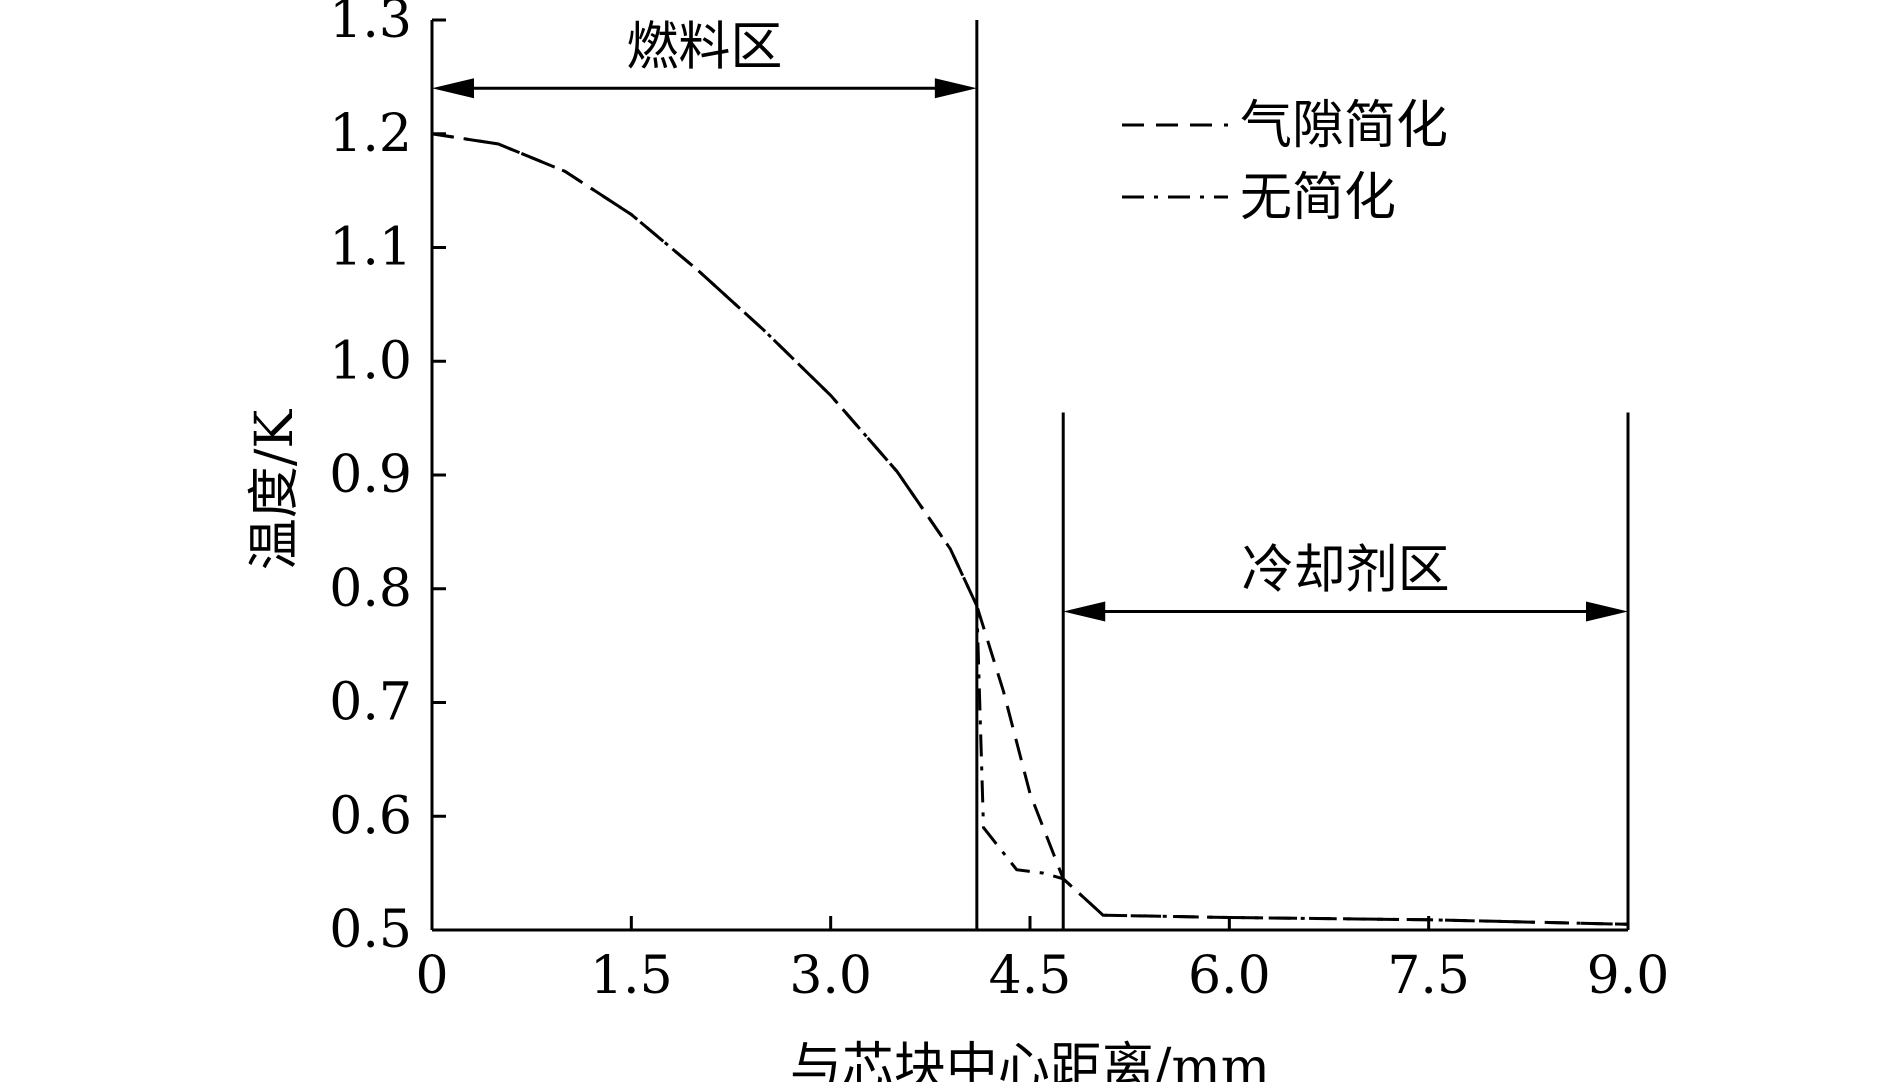  What do you see at coordinates (370, 248) in the screenshot?
I see `y-tick-label: 1.1` at bounding box center [370, 248].